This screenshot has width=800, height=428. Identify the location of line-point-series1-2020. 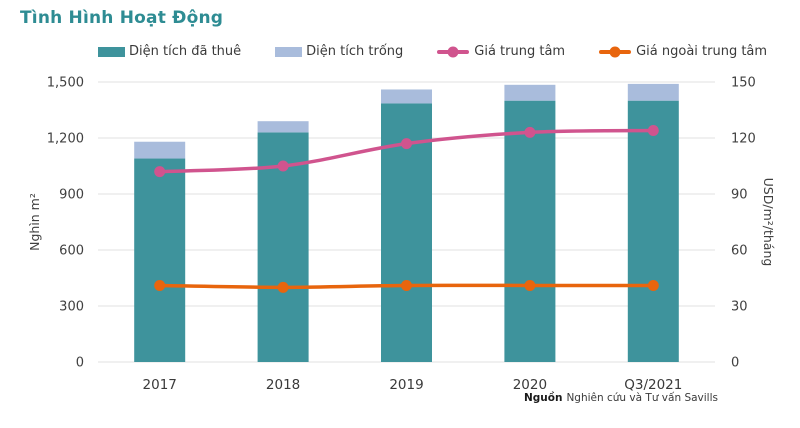
(530, 285).